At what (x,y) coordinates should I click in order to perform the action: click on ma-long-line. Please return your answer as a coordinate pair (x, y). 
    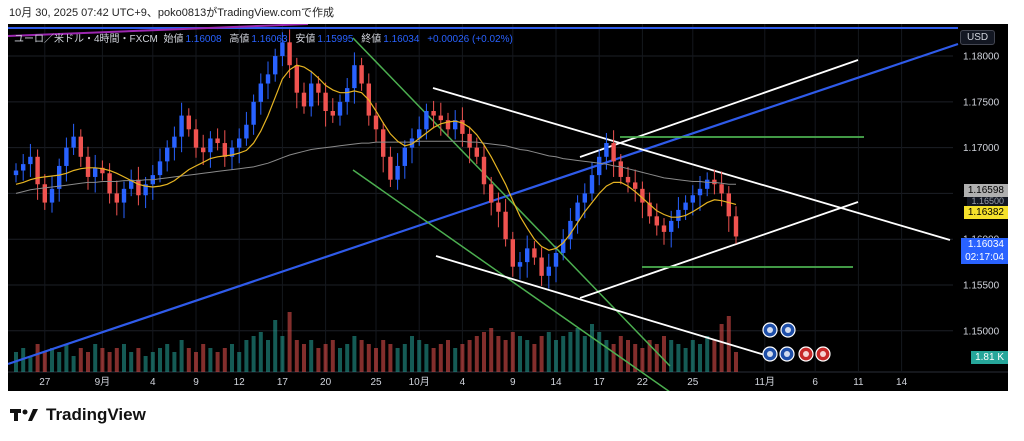
    Looking at the image, I should click on (375, 167).